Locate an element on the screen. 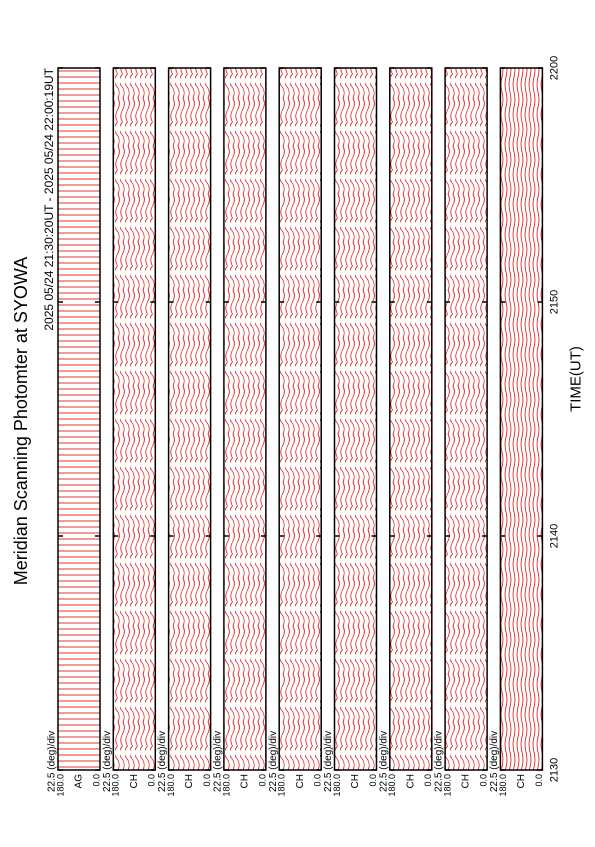 Image resolution: width=595 pixels, height=847 pixels. x-tick-label: 2140 is located at coordinates (554, 536).